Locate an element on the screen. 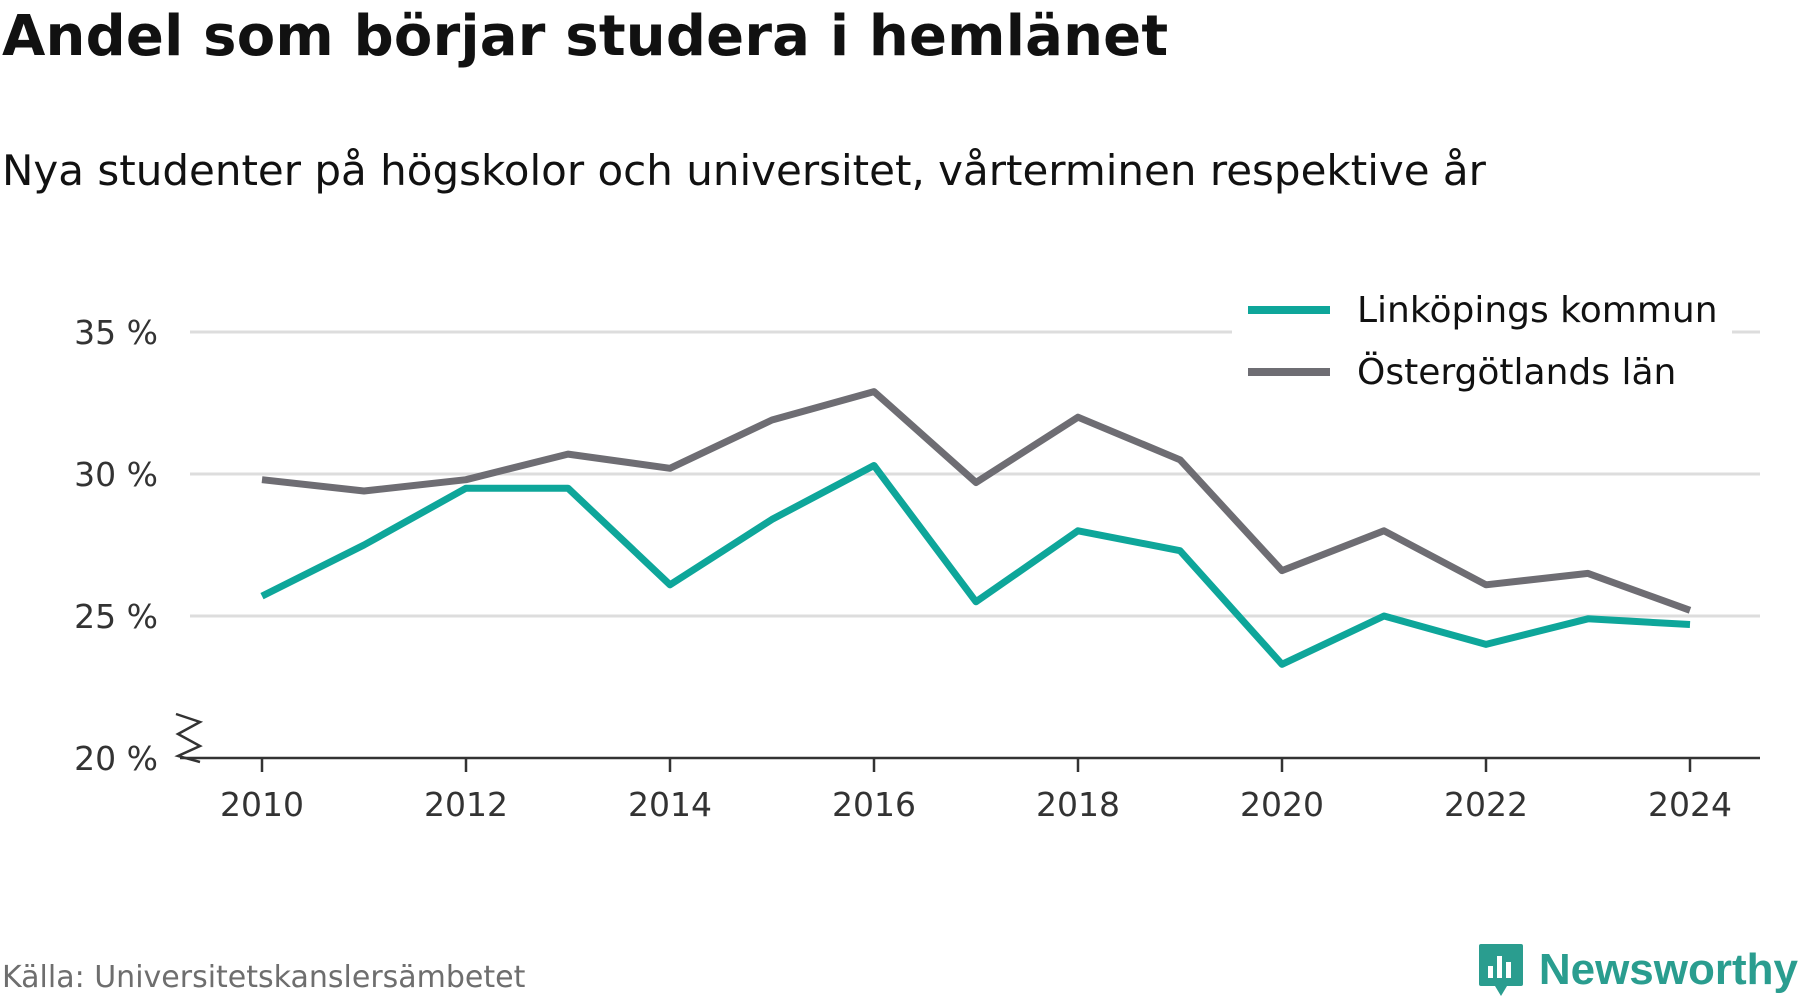 This screenshot has height=1000, width=1800. legend: Linköpings kommun Östergötlands län is located at coordinates (1482, 339).